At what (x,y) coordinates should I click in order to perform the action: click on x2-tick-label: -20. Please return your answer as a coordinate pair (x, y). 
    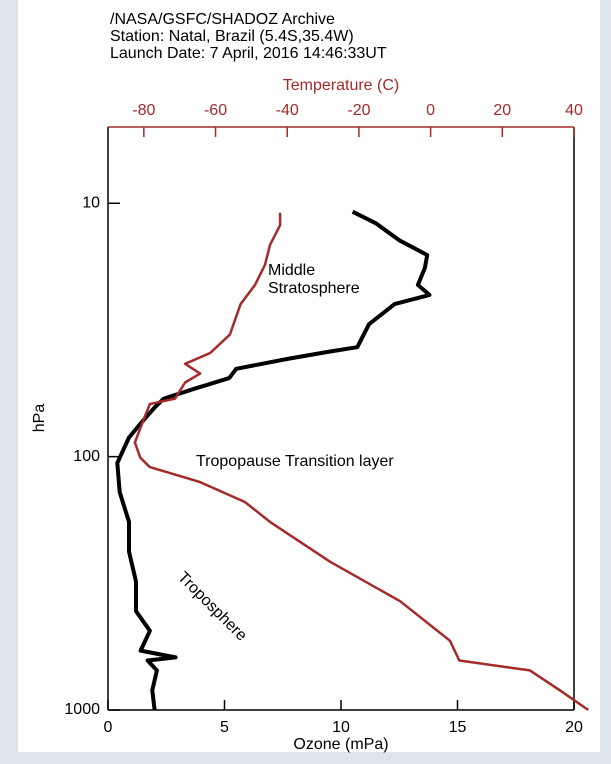
    Looking at the image, I should click on (358, 110).